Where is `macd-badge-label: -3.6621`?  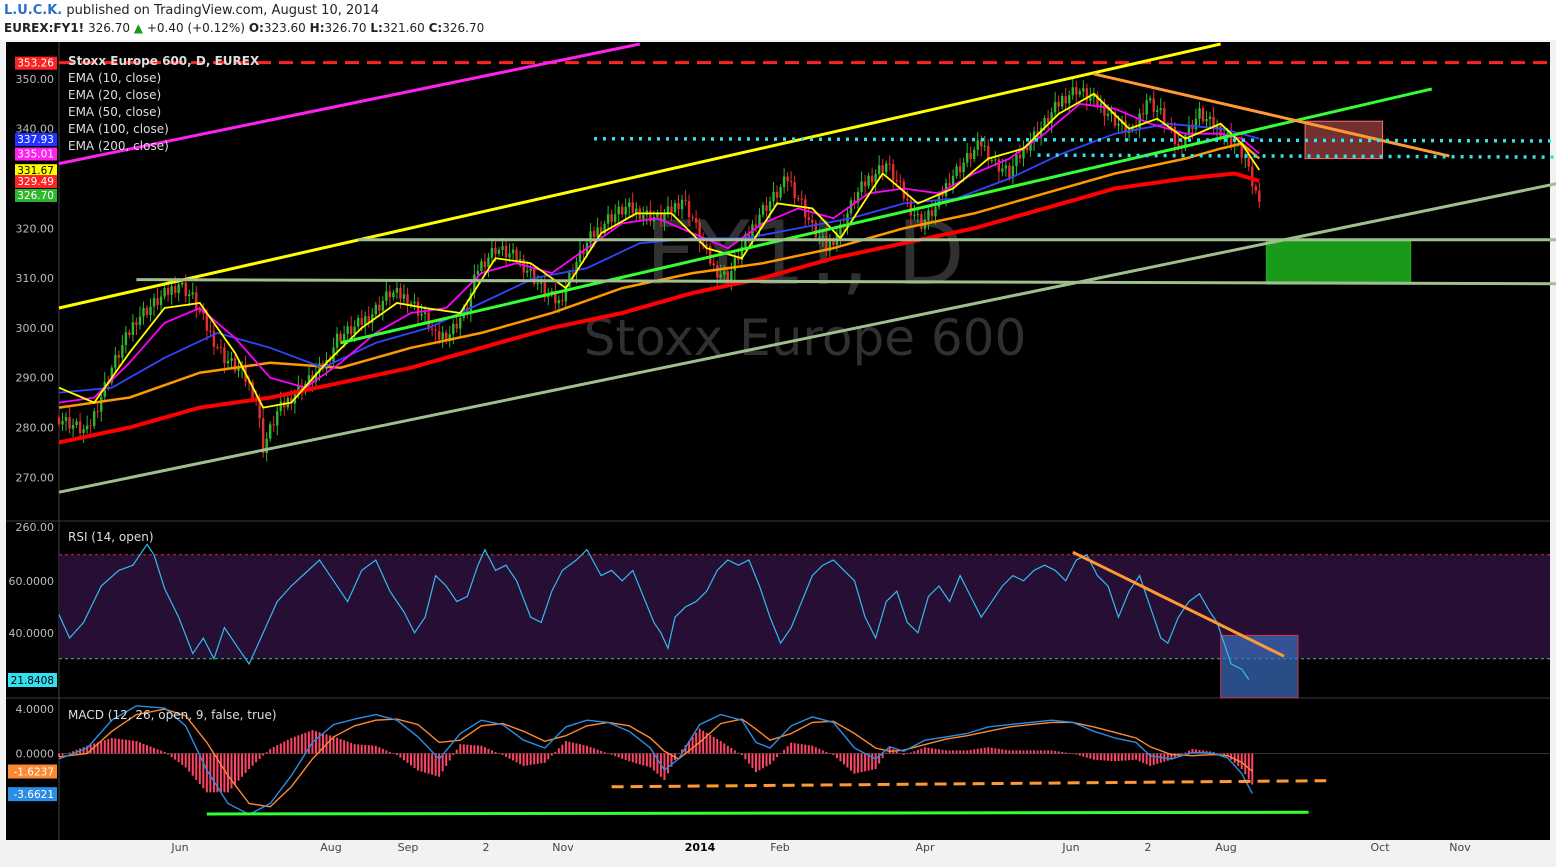
macd-badge-label: -3.6621 is located at coordinates (33, 795).